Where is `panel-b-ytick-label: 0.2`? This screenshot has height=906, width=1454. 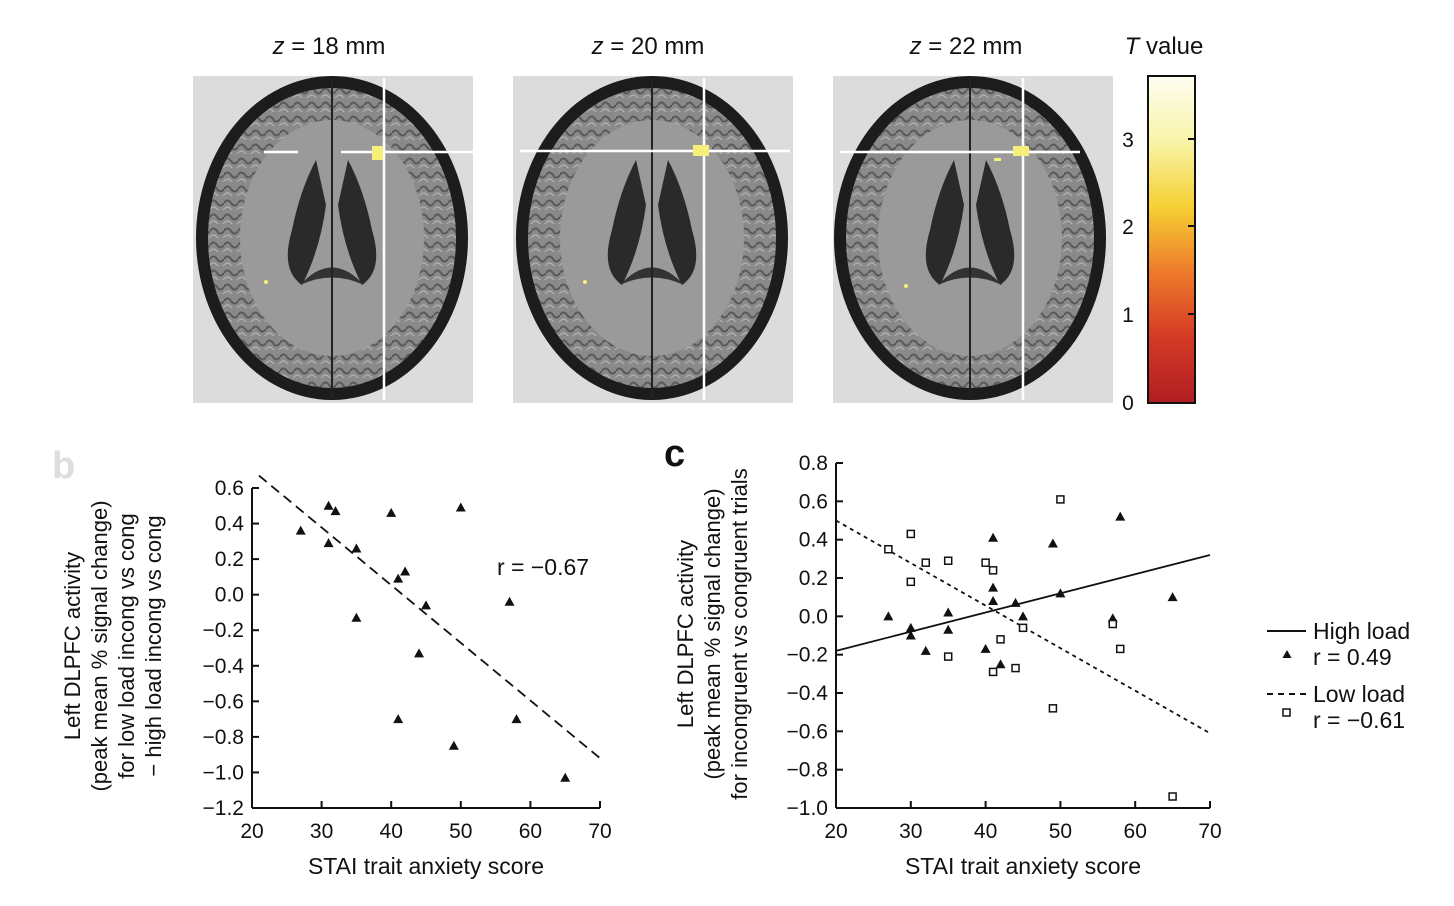 panel-b-ytick-label: 0.2 is located at coordinates (229, 559).